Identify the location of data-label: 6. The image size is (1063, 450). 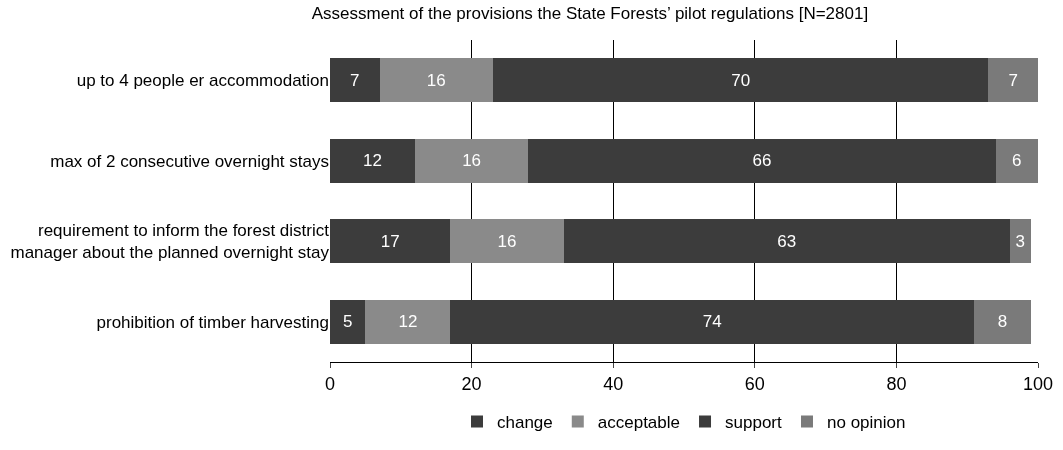
(1017, 161).